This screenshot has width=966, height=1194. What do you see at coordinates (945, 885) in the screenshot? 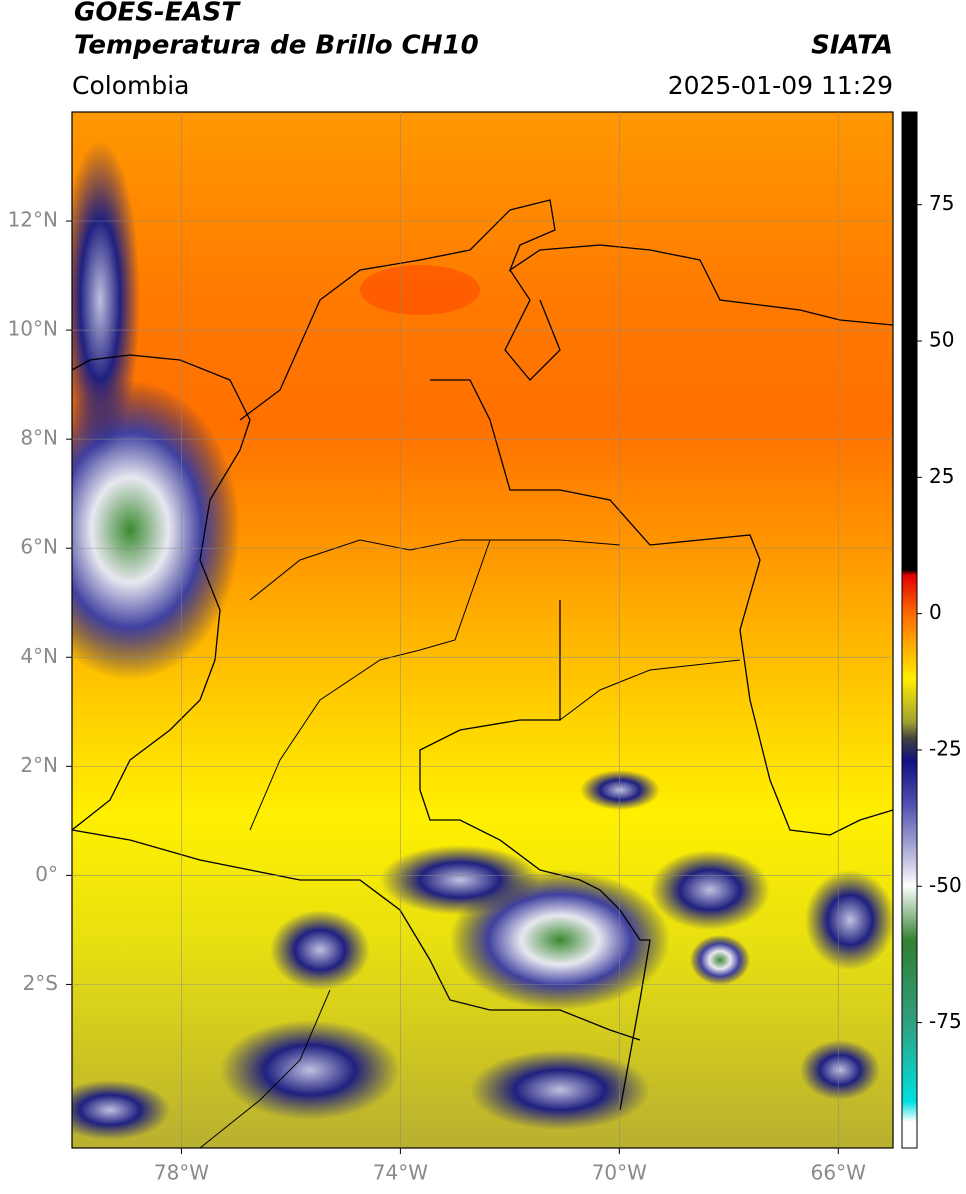
I see `colorbar-tick-label: -50` at bounding box center [945, 885].